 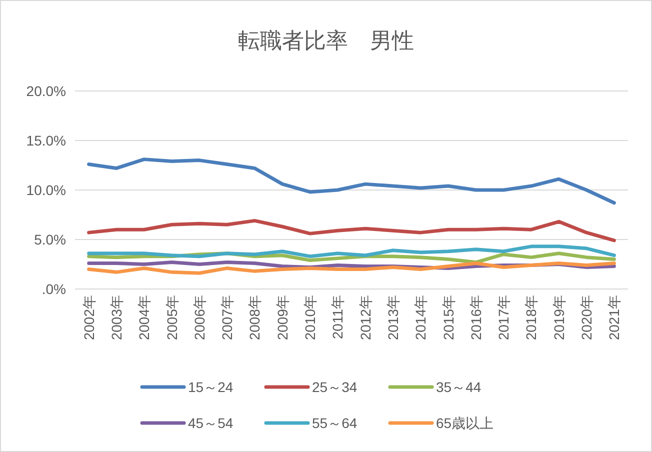 What do you see at coordinates (420, 317) in the screenshot?
I see `x-tick-label: 2014年` at bounding box center [420, 317].